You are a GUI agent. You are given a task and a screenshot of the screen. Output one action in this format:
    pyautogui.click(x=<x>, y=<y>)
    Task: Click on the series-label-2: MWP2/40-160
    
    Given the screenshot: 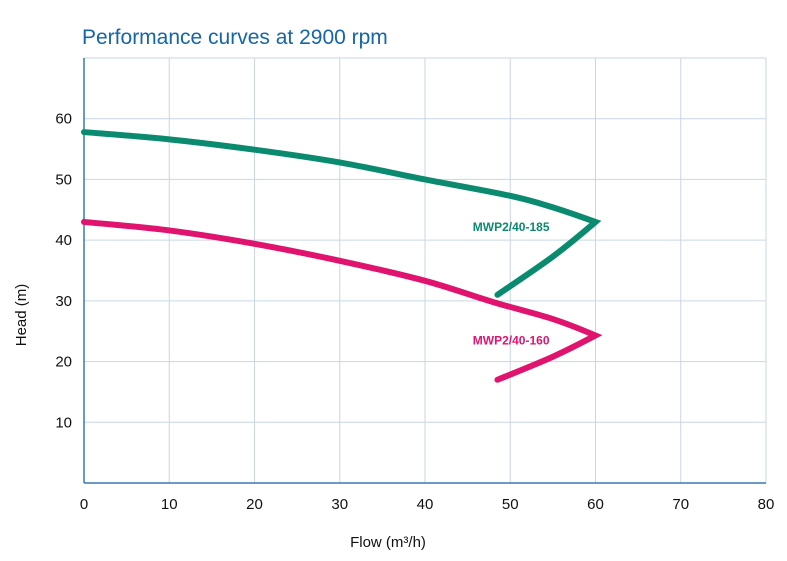 What is the action you would take?
    pyautogui.click(x=511, y=340)
    